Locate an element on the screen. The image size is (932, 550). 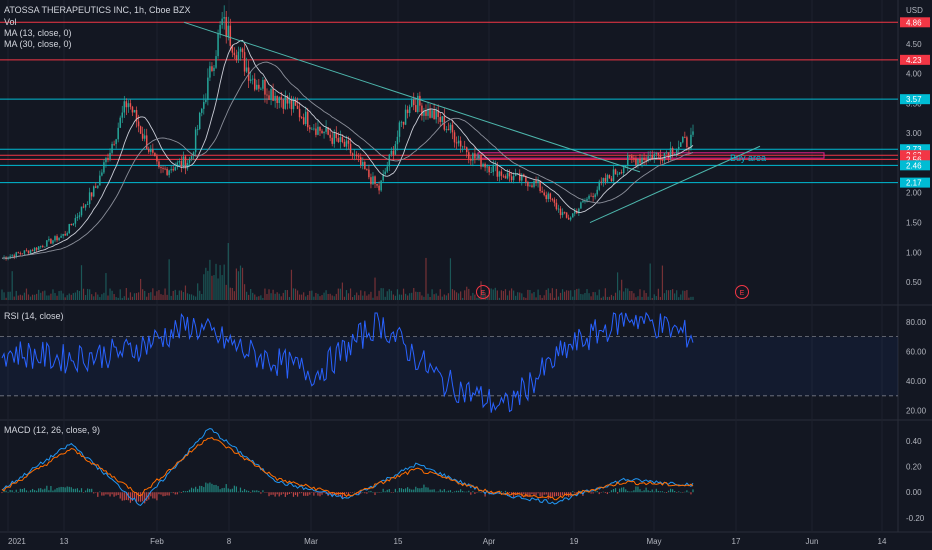
ma13-legend: MA (13, close, 0) is located at coordinates (38, 33).